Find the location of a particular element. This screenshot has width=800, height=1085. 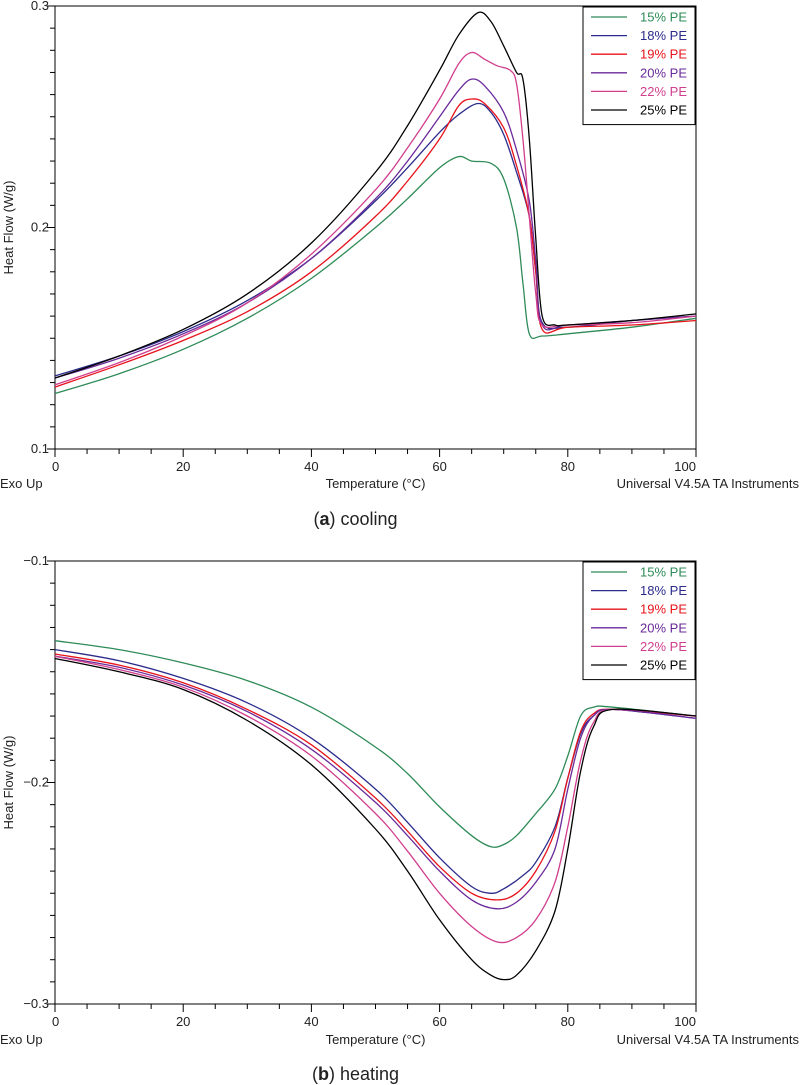

panel-caption: (a) cooling is located at coordinates (355, 519).